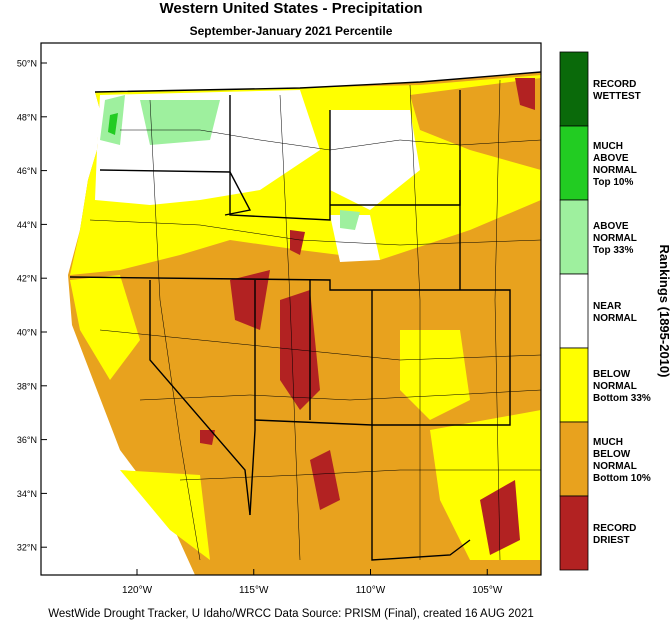  I want to click on lat-tick-label: 32°N, so click(27, 548).